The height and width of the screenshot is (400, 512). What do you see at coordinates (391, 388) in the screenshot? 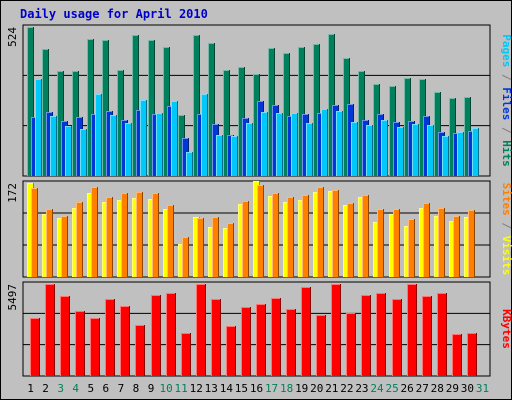
I see `day-label: 25` at bounding box center [391, 388].